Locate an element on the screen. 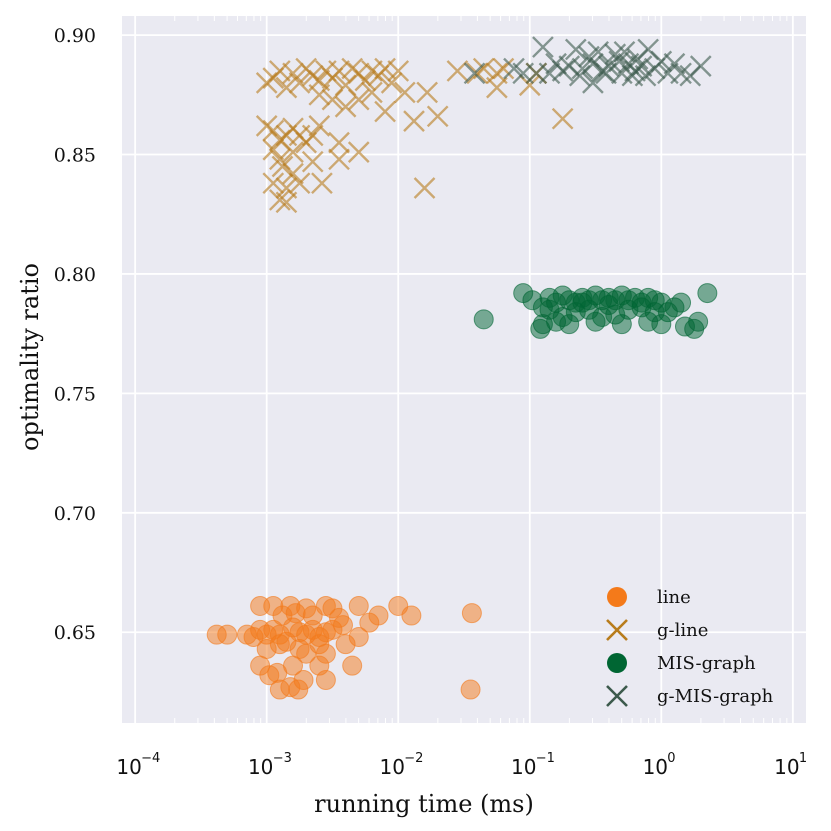 The image size is (831, 831). legend-entry-g-line: g-line is located at coordinates (657, 630).